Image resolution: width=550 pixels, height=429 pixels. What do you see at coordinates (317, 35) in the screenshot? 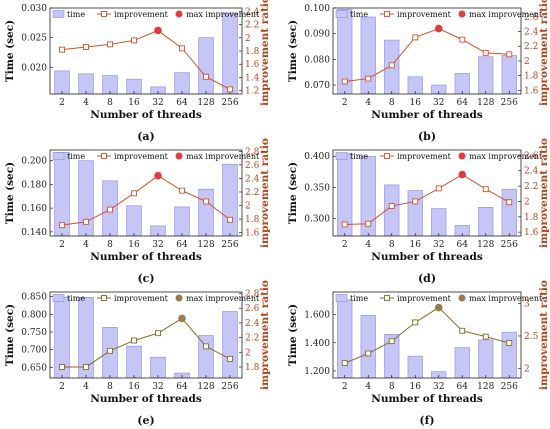
I see `y-tick-label: 0.090` at bounding box center [317, 35].